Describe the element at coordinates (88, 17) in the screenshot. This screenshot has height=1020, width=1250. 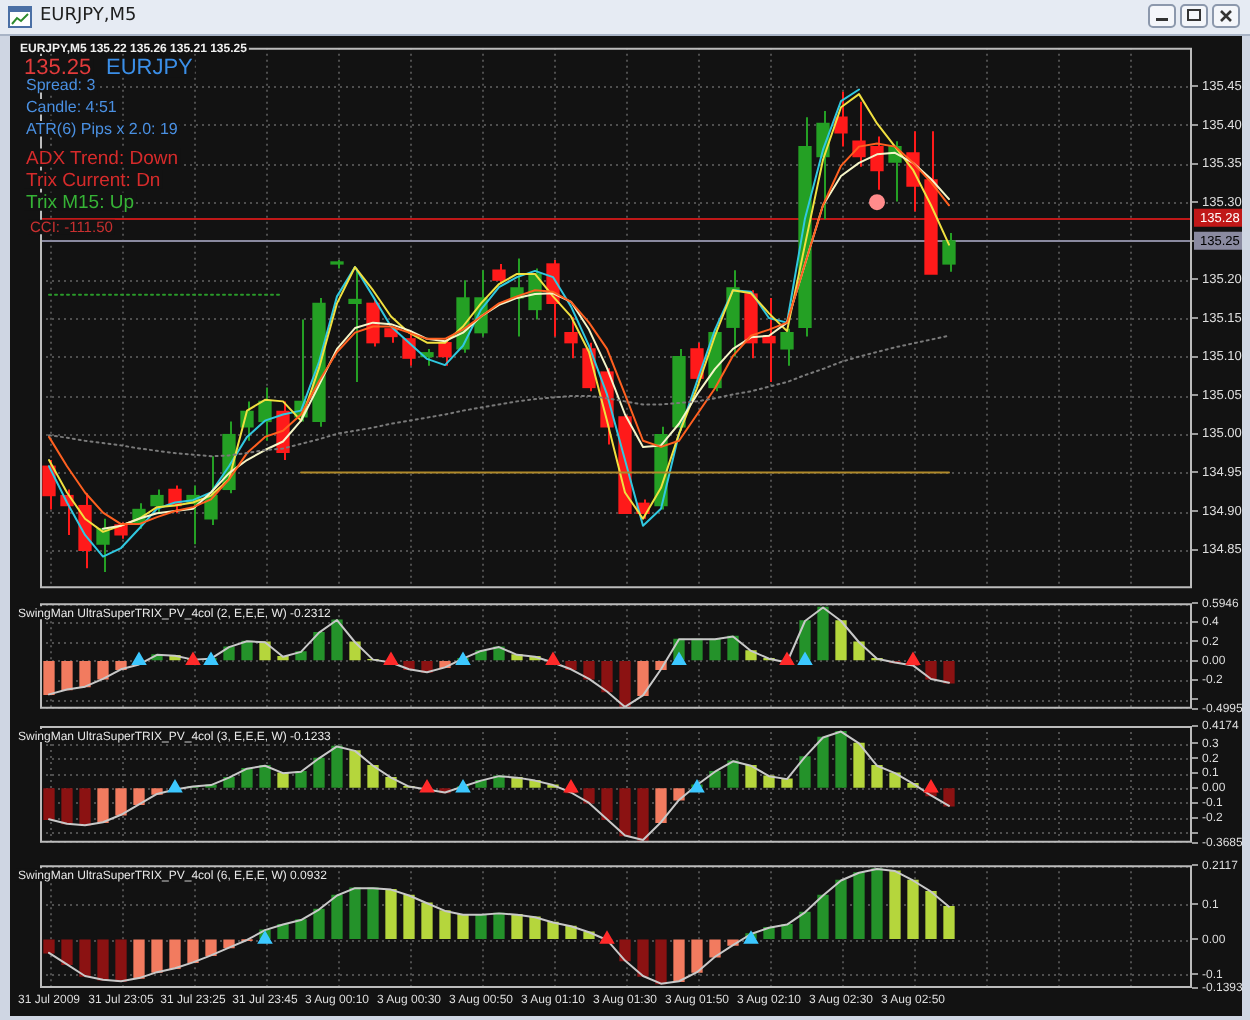
I see `chart-title: EURJPY,M5` at that location.